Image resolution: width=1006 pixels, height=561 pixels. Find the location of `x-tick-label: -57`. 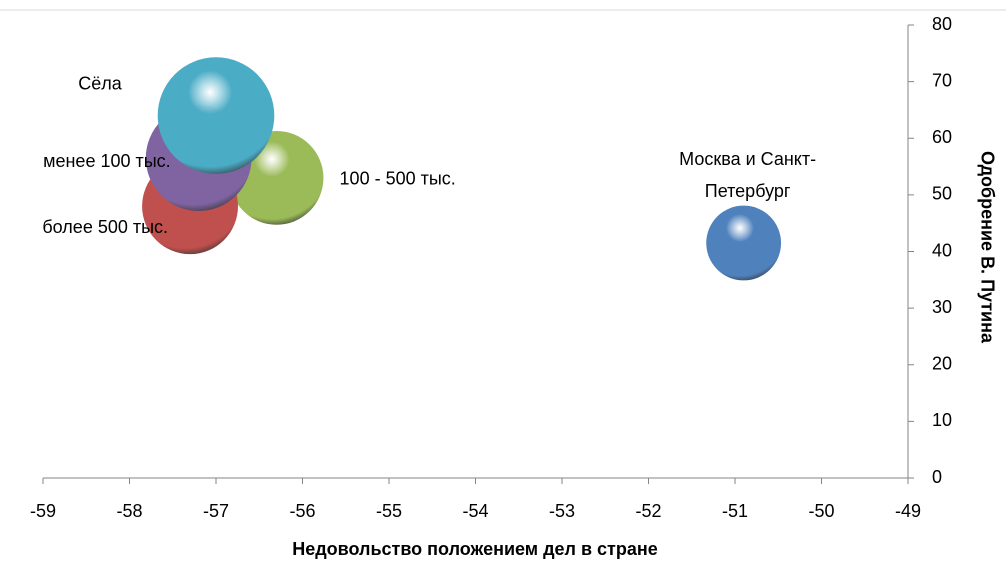

x-tick-label: -57 is located at coordinates (216, 511).